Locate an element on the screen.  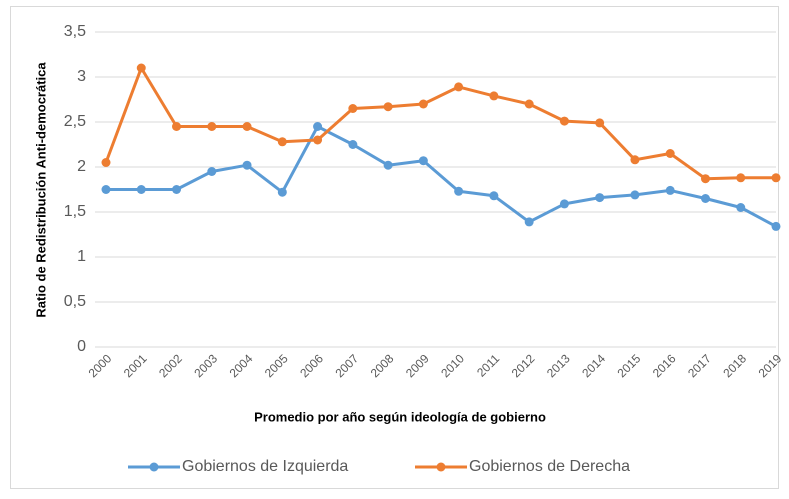
y-tick-label: 2 is located at coordinates (81, 166).